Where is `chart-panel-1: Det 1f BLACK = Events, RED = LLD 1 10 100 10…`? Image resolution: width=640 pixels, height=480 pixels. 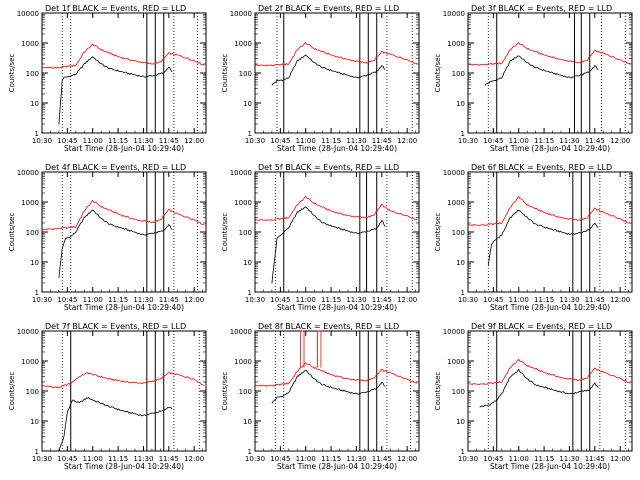 chart-panel-1: Det 1f BLACK = Events, RED = LLD 1 10 100 10… is located at coordinates (107, 78).